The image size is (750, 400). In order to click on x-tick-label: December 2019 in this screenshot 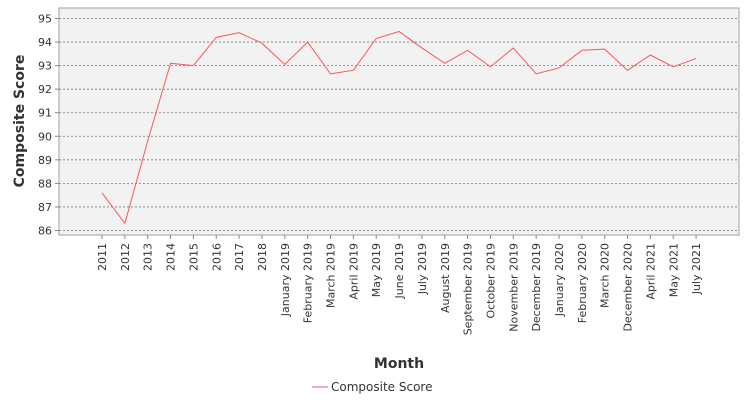, I will do `click(536, 287)`.